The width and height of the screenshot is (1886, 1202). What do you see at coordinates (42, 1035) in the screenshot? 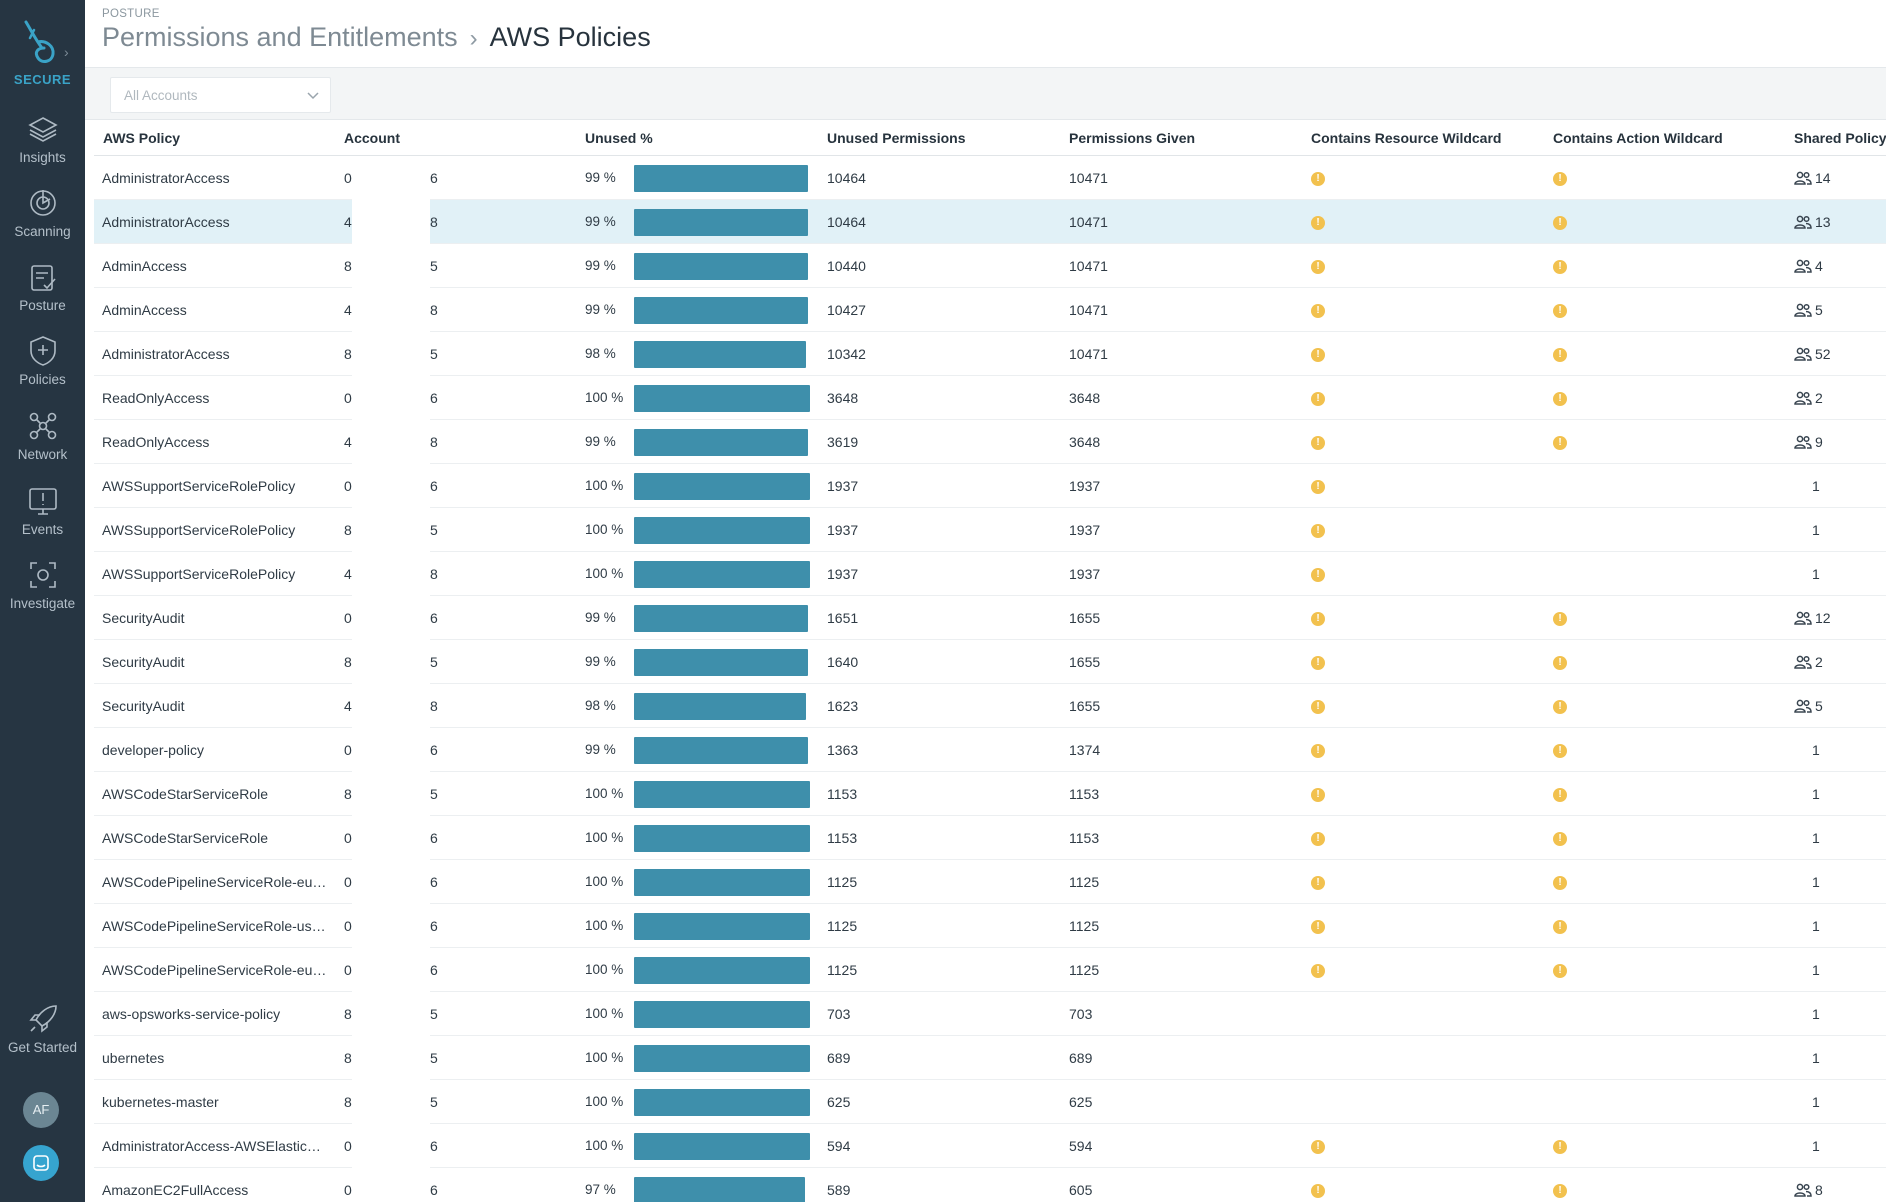
I see `get-started-button: Get Started` at bounding box center [42, 1035].